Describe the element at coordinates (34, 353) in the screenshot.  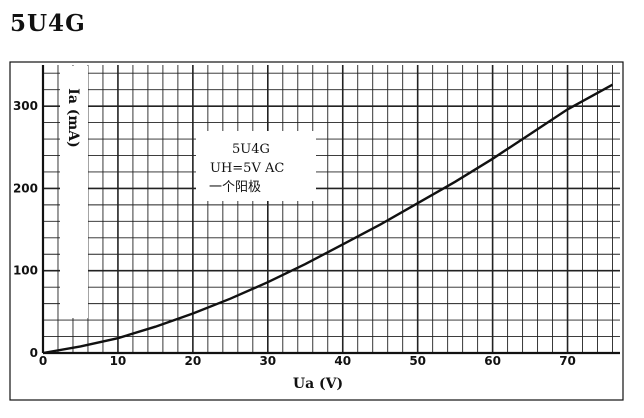
I see `y-tick-label: 0` at that location.